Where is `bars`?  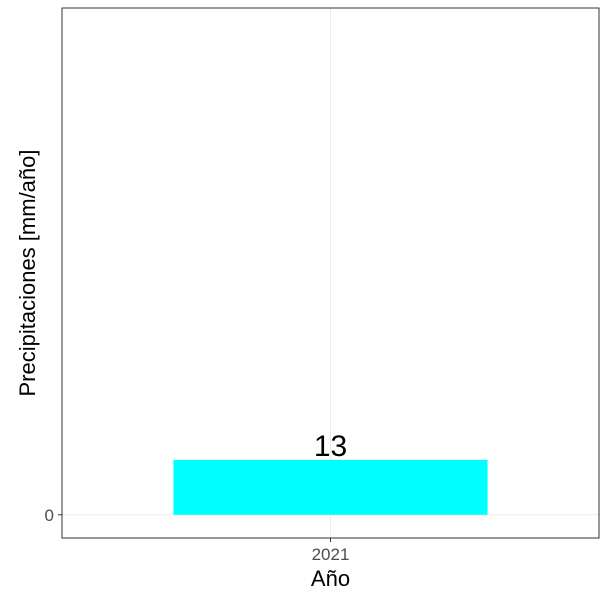
bars is located at coordinates (330, 487).